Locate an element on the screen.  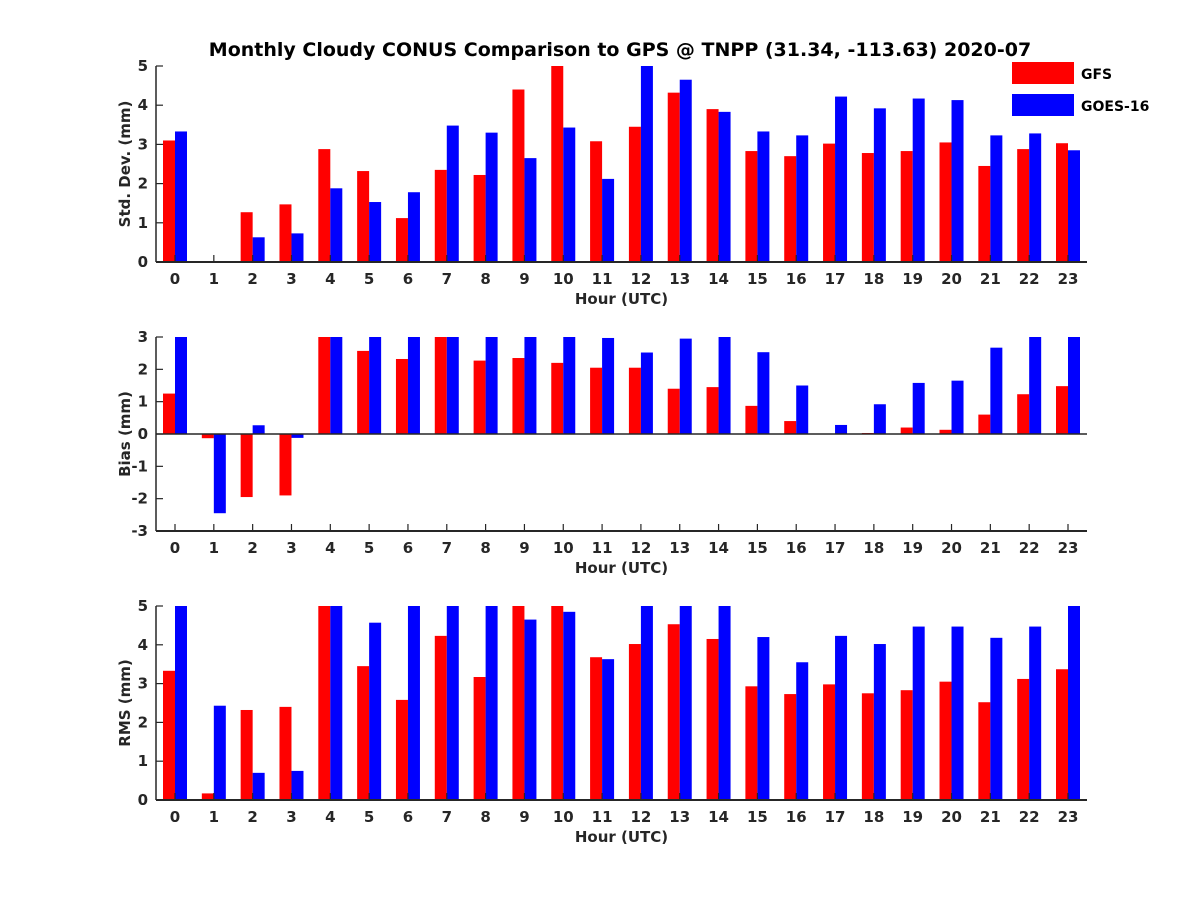
x-tick-label-stddev: 19 is located at coordinates (912, 279).